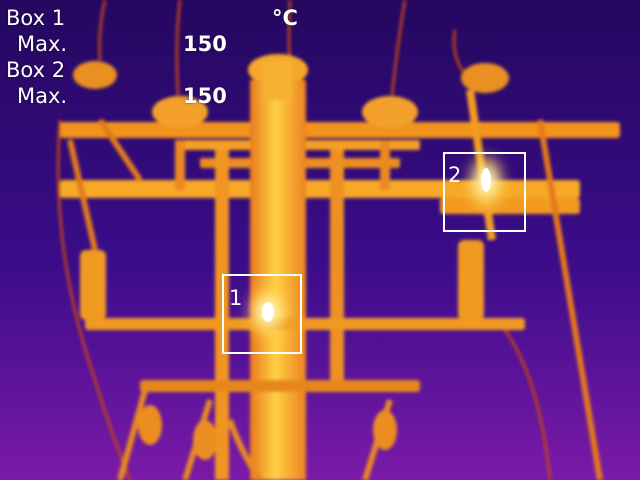  What do you see at coordinates (285, 18) in the screenshot?
I see `temperature-unit: °C` at bounding box center [285, 18].